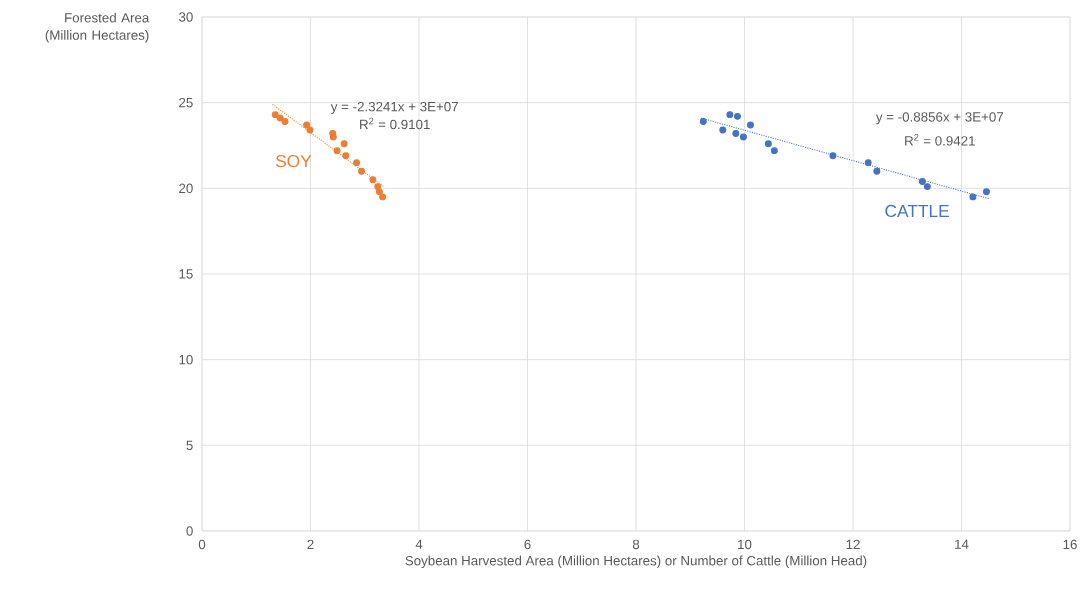 This screenshot has height=596, width=1083. What do you see at coordinates (962, 544) in the screenshot?
I see `x-tick-label: 14` at bounding box center [962, 544].